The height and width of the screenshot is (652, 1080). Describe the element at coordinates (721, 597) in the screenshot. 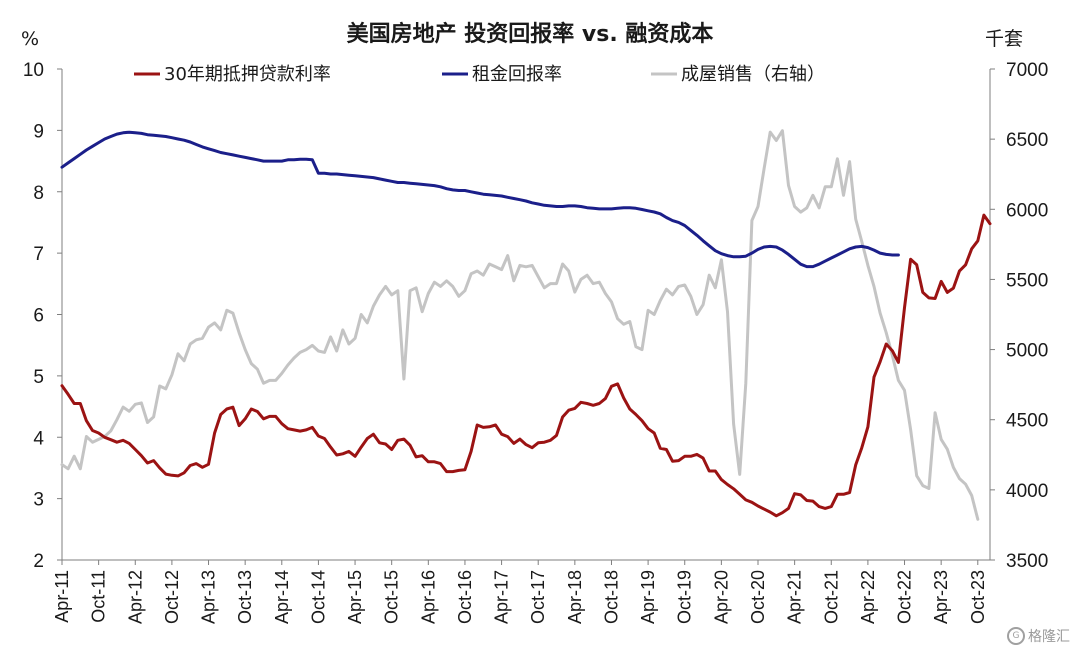

I see `x-tick-label: Apr-20` at that location.